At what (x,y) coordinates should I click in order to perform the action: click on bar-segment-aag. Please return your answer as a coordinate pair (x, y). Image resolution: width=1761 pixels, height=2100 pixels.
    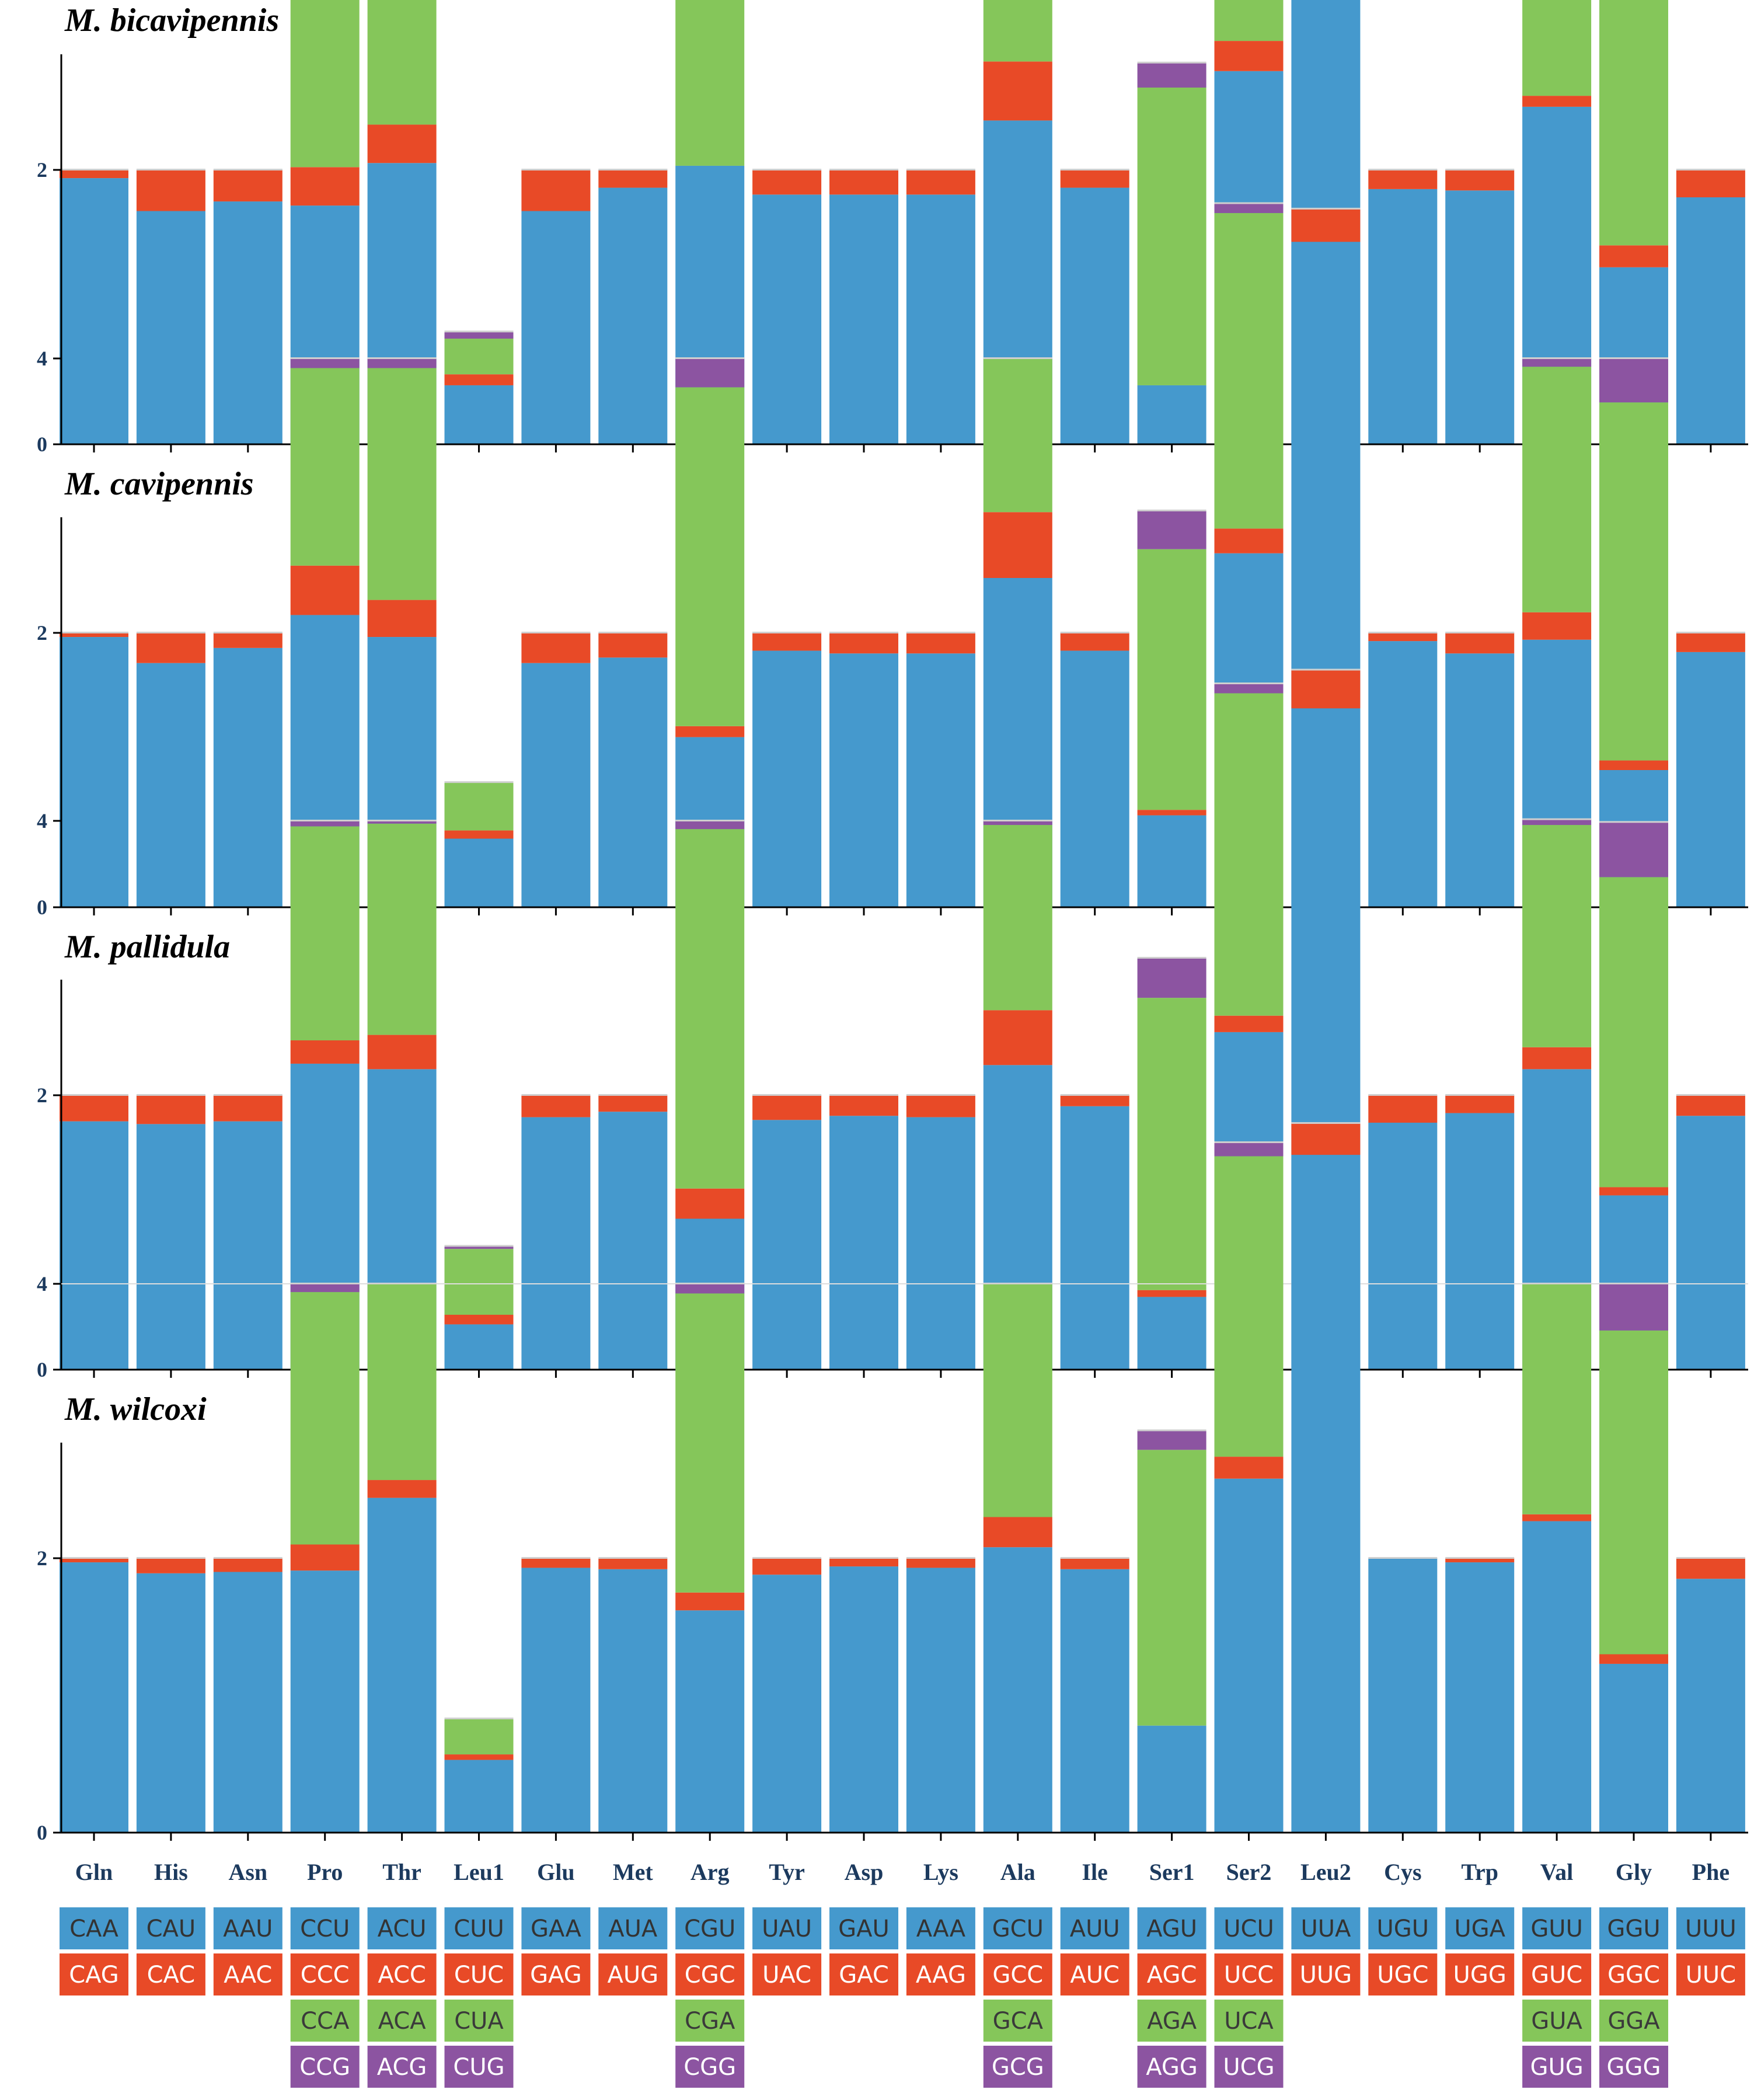
    Looking at the image, I should click on (940, 1563).